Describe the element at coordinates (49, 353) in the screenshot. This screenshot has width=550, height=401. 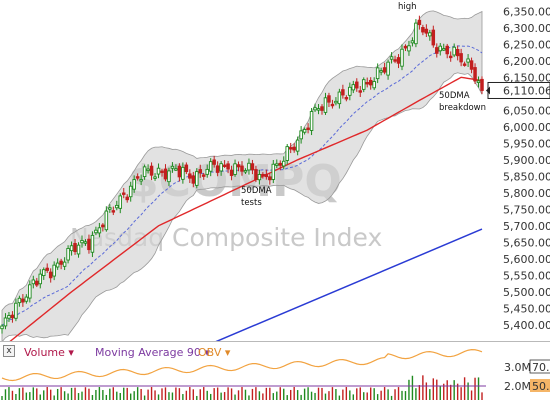
I see `legend-volume: Volume ▾` at that location.